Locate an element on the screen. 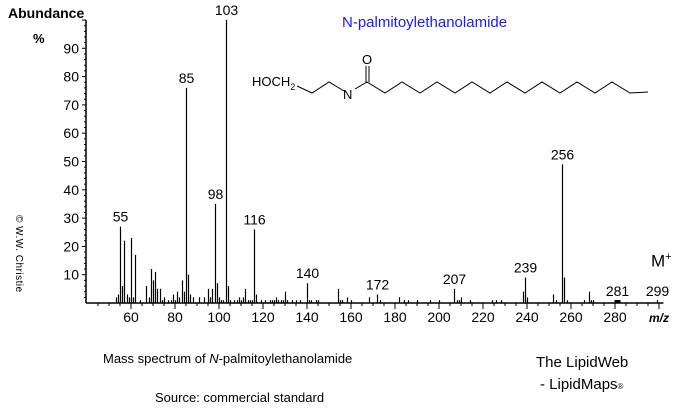  peak-label: 116 is located at coordinates (254, 219).